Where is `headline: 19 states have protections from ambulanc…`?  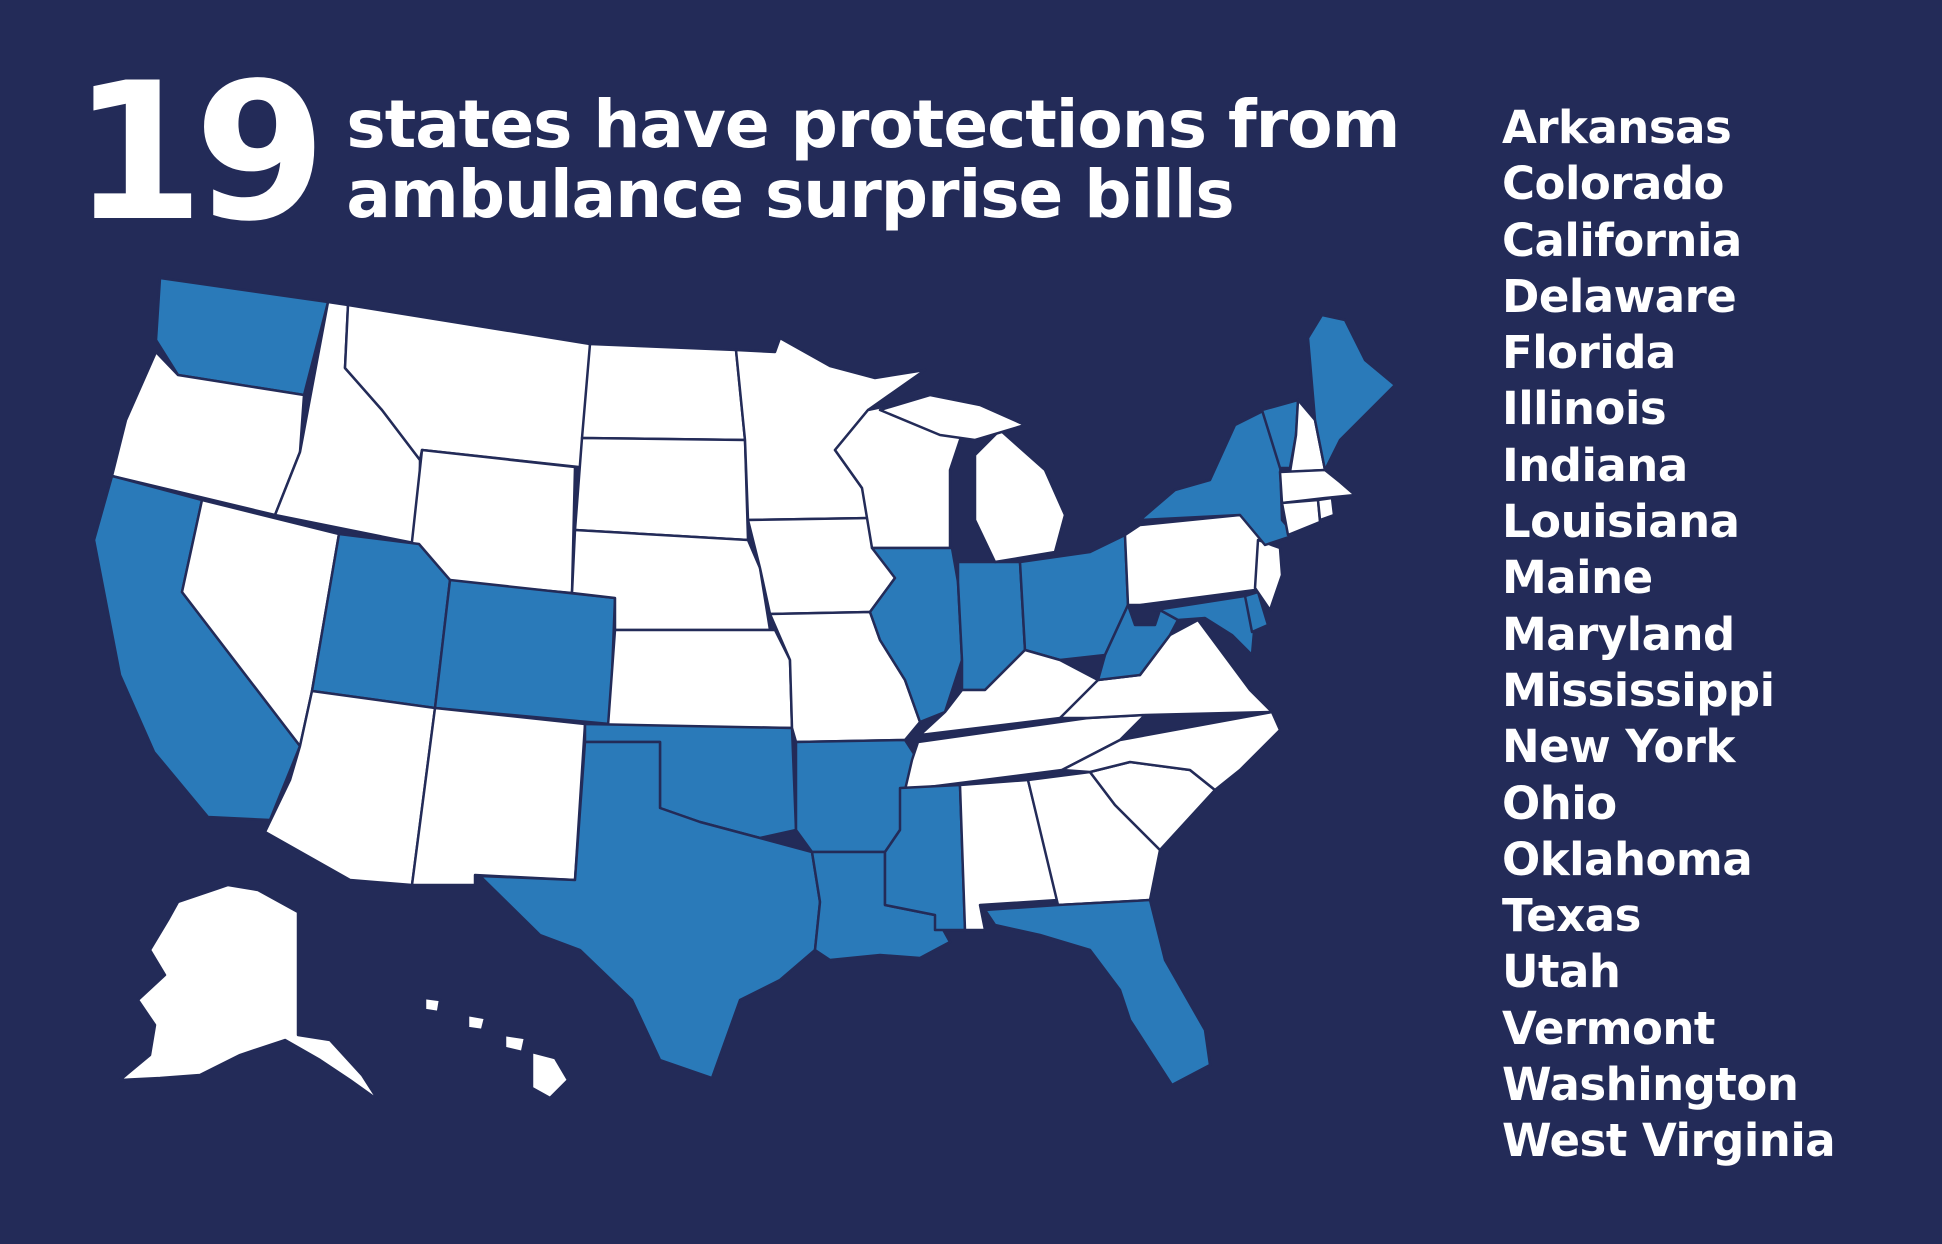
headline: 19 states have protections from ambulanc… is located at coordinates (736, 152).